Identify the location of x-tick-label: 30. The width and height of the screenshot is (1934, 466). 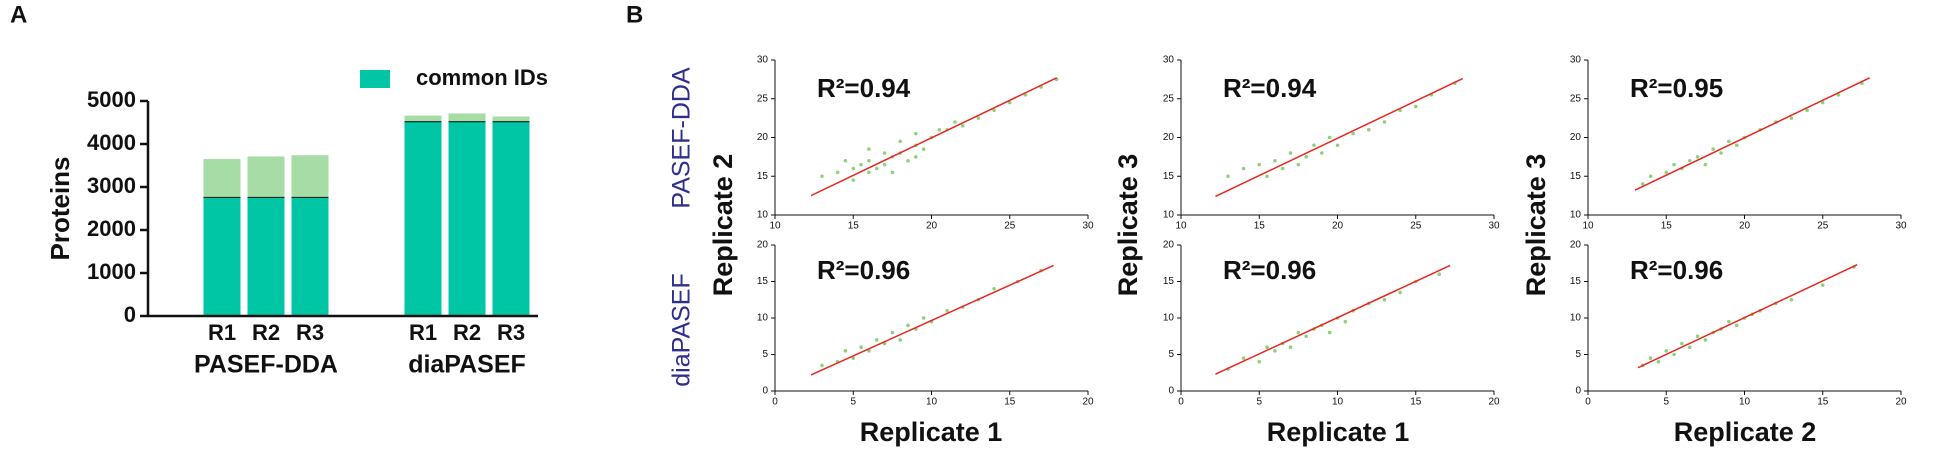
(1494, 226).